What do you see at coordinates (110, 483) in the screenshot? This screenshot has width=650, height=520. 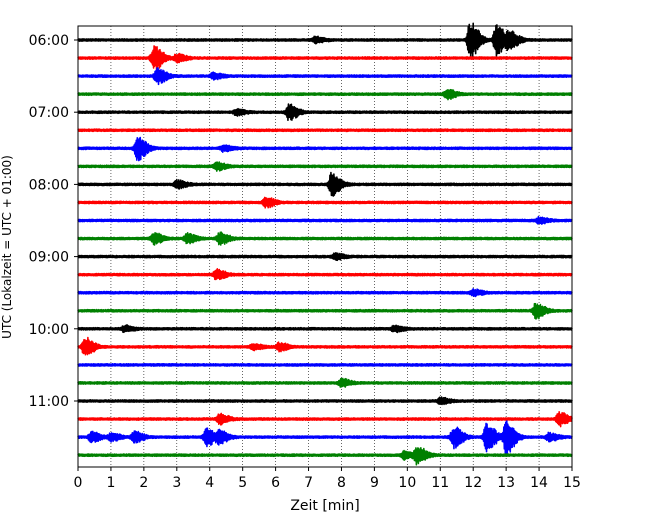 I see `x-tick-label: 1` at bounding box center [110, 483].